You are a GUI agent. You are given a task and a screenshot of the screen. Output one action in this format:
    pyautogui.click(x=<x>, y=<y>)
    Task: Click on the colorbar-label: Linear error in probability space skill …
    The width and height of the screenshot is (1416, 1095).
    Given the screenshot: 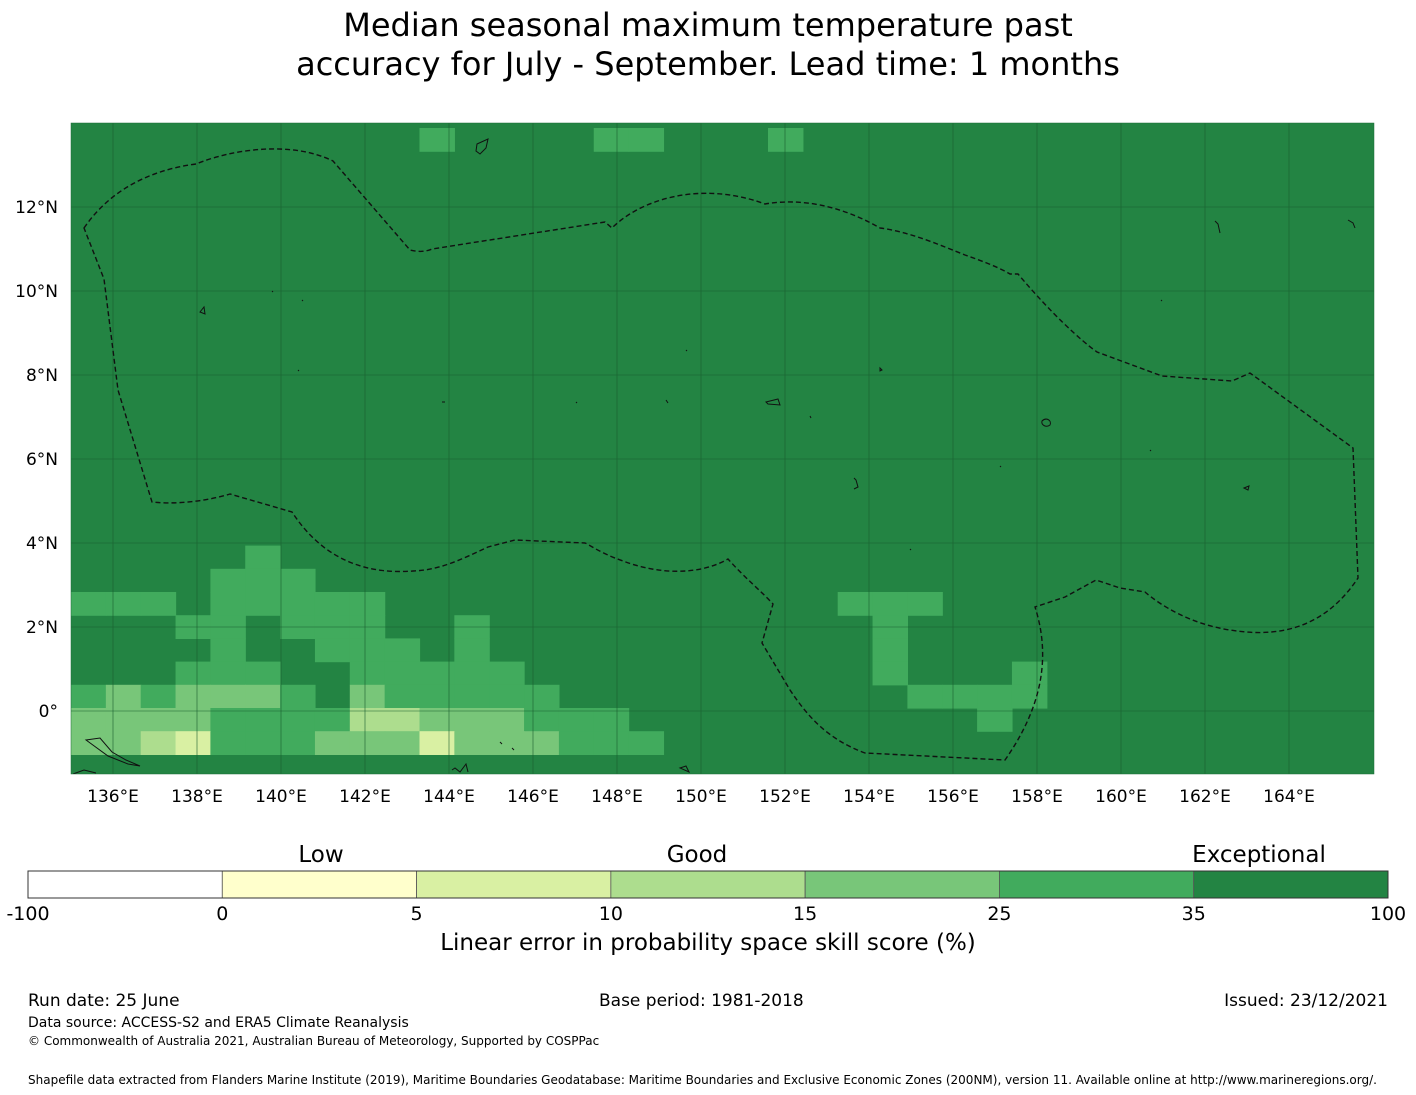 What is the action you would take?
    pyautogui.click(x=708, y=943)
    